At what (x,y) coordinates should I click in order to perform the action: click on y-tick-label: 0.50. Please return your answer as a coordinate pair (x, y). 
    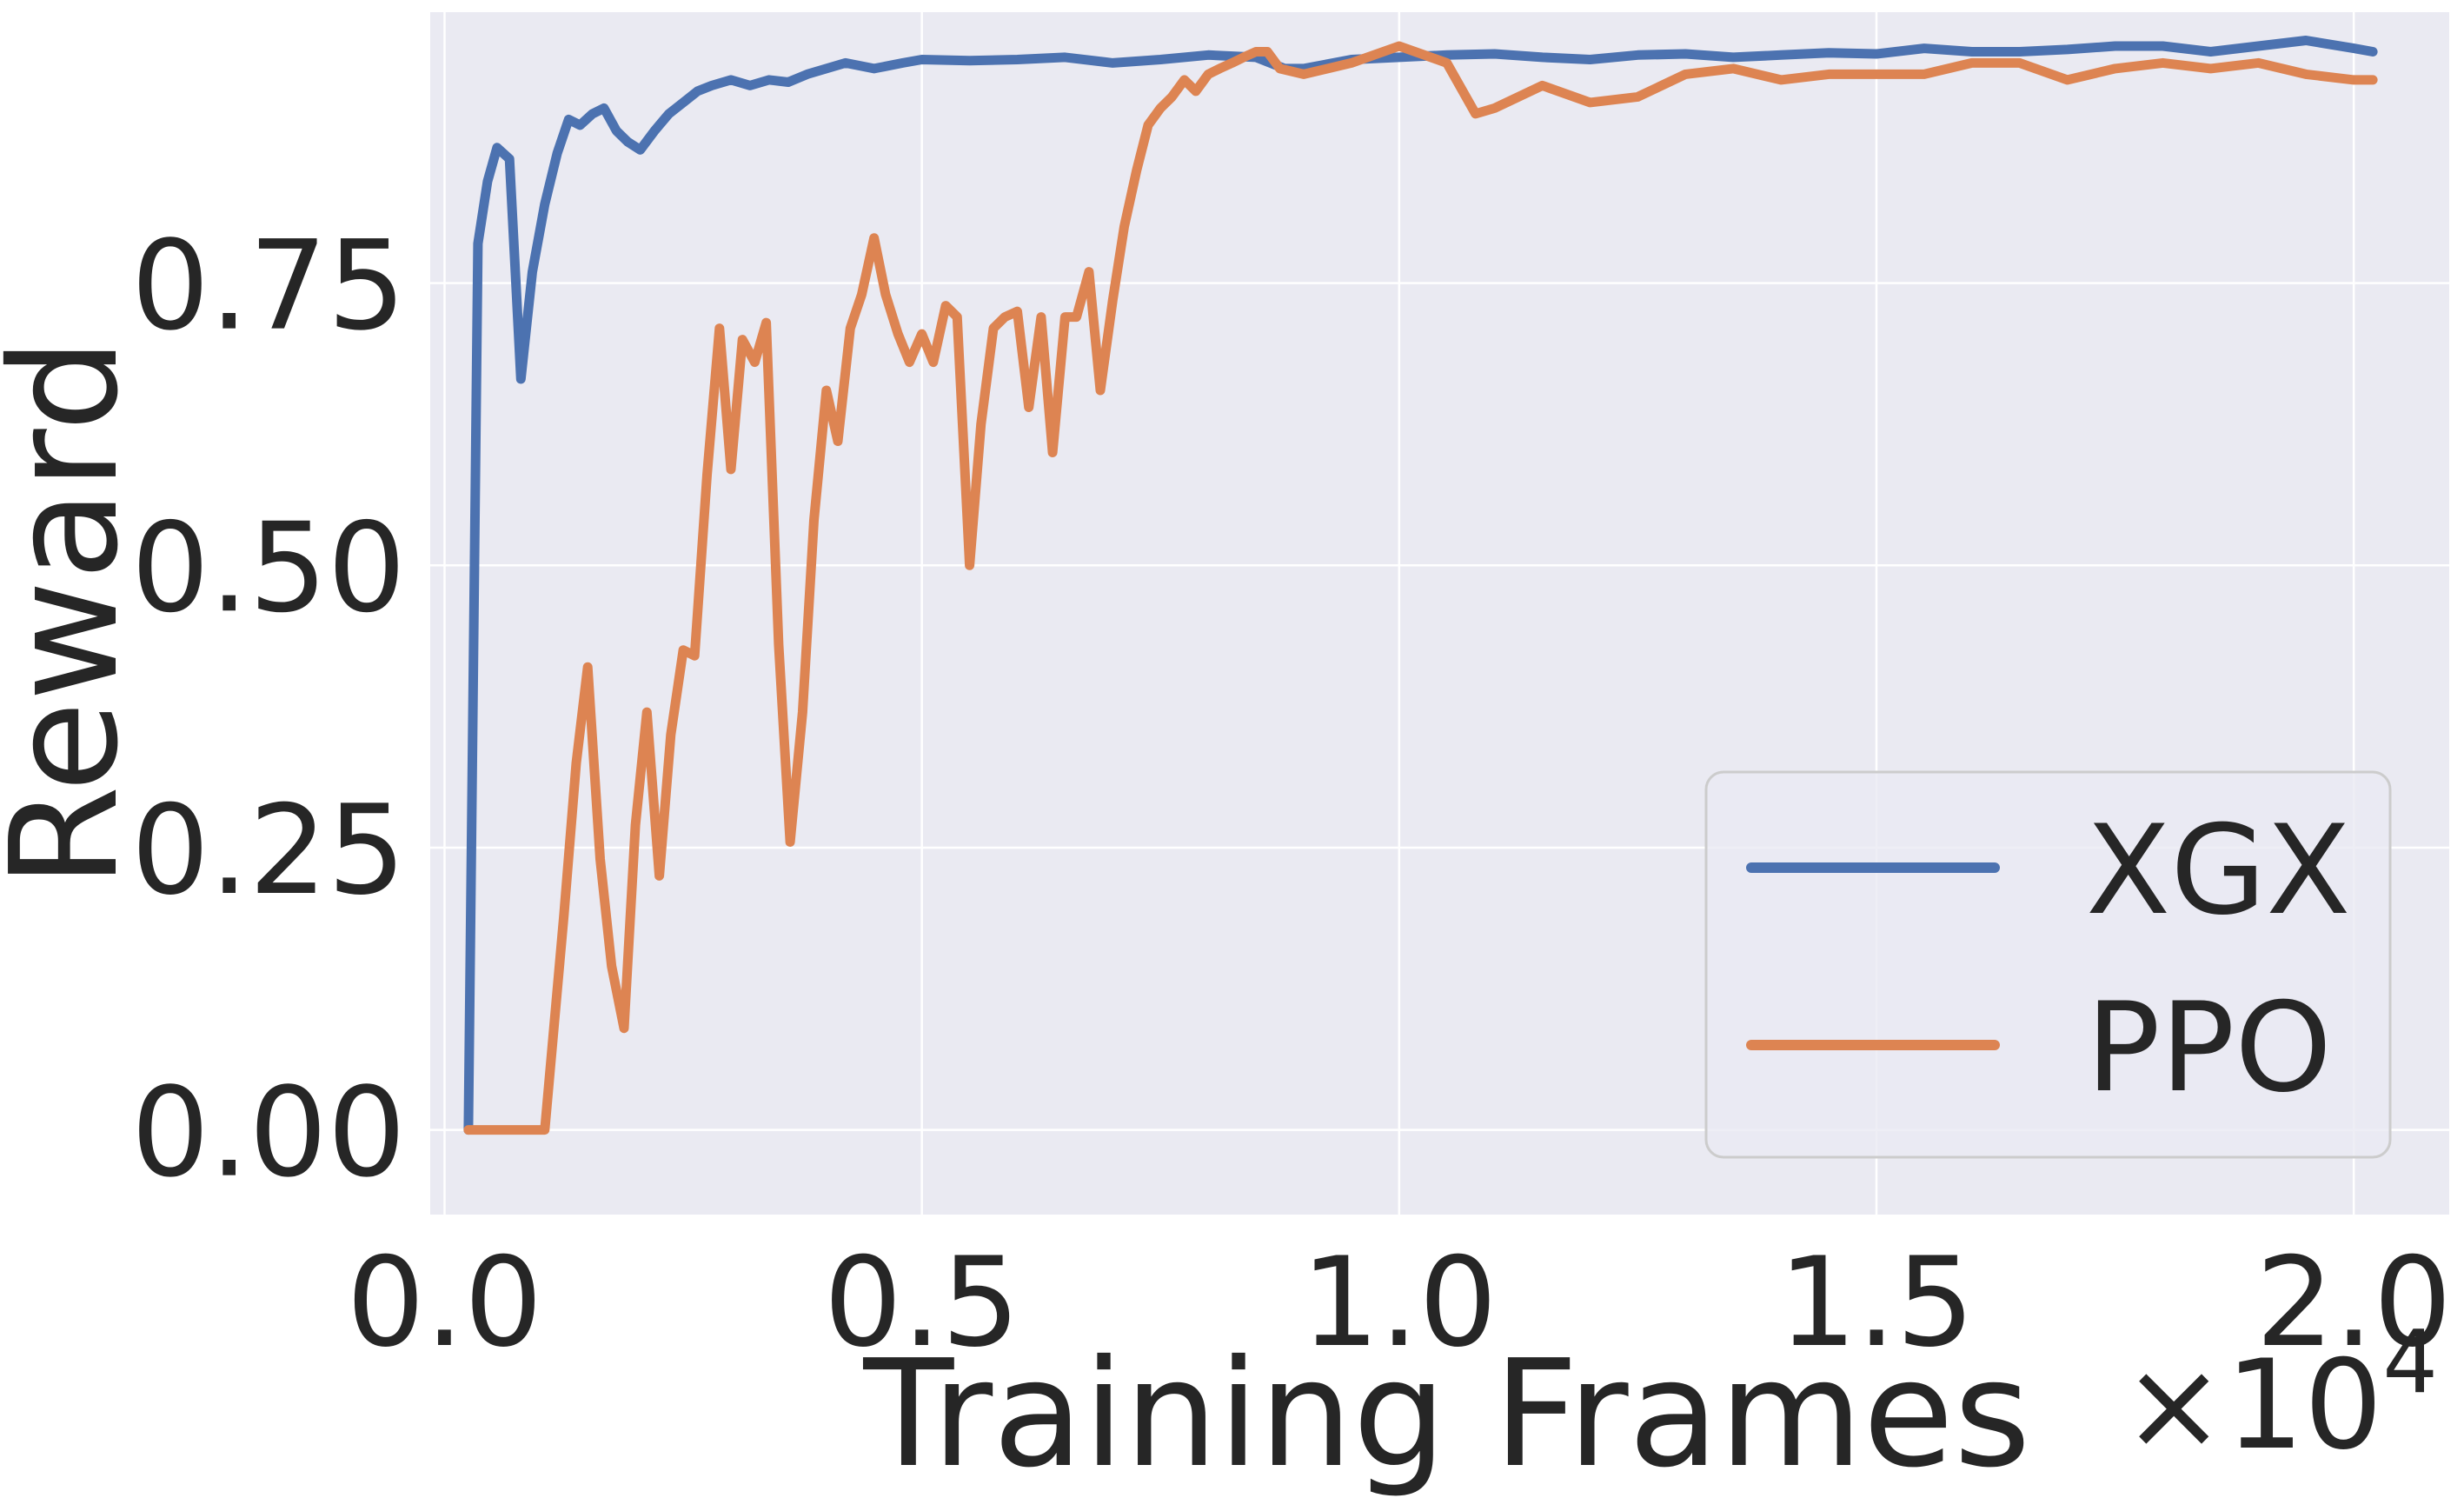
    Looking at the image, I should click on (268, 568).